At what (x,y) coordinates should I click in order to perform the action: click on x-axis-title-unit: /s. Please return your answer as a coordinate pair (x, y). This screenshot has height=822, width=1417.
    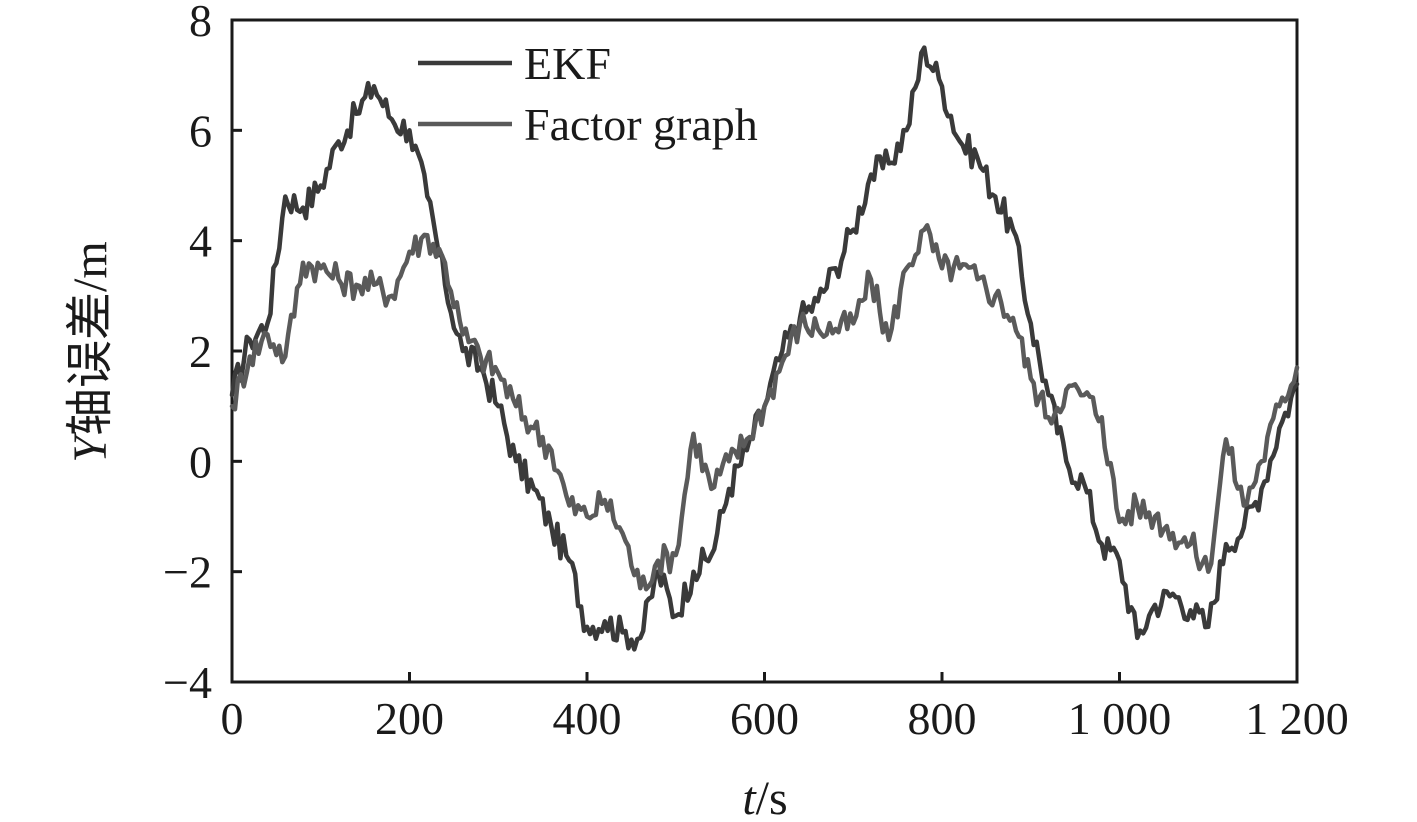
    Looking at the image, I should click on (772, 797).